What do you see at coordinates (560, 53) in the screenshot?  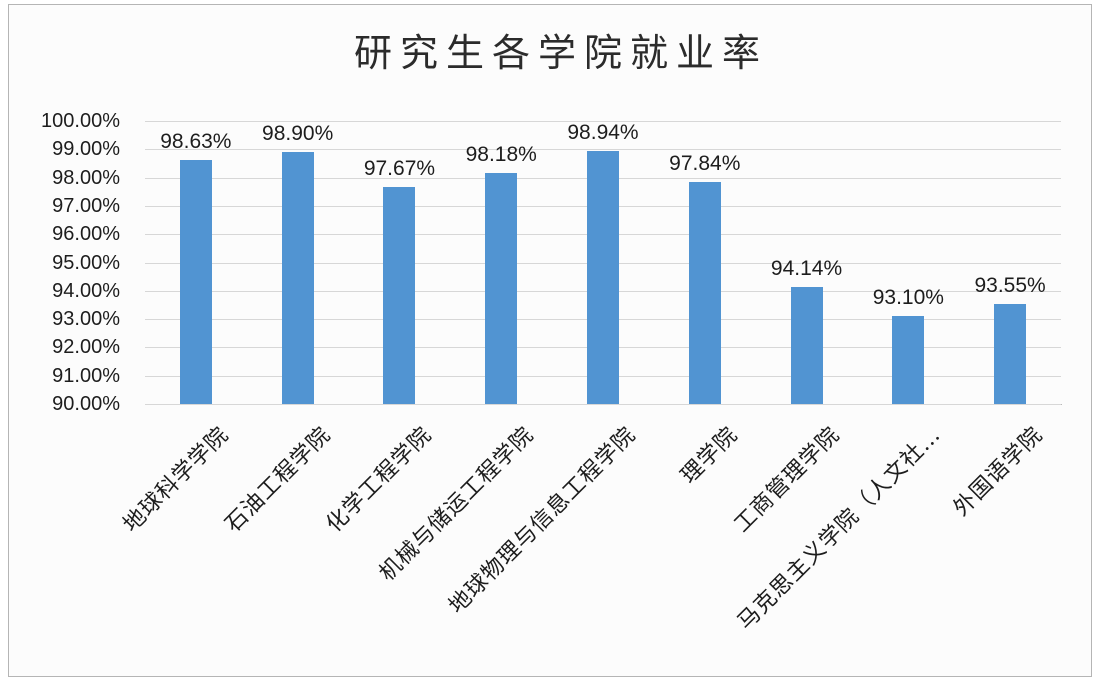 I see `chart-title: 研究生各学院就业率` at bounding box center [560, 53].